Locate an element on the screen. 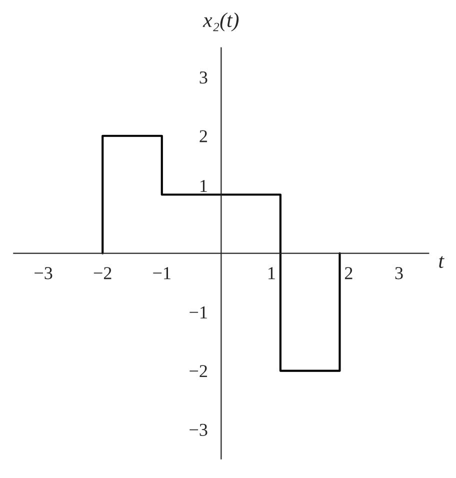 The image size is (456, 478). x-tick-label: 3 is located at coordinates (399, 273).